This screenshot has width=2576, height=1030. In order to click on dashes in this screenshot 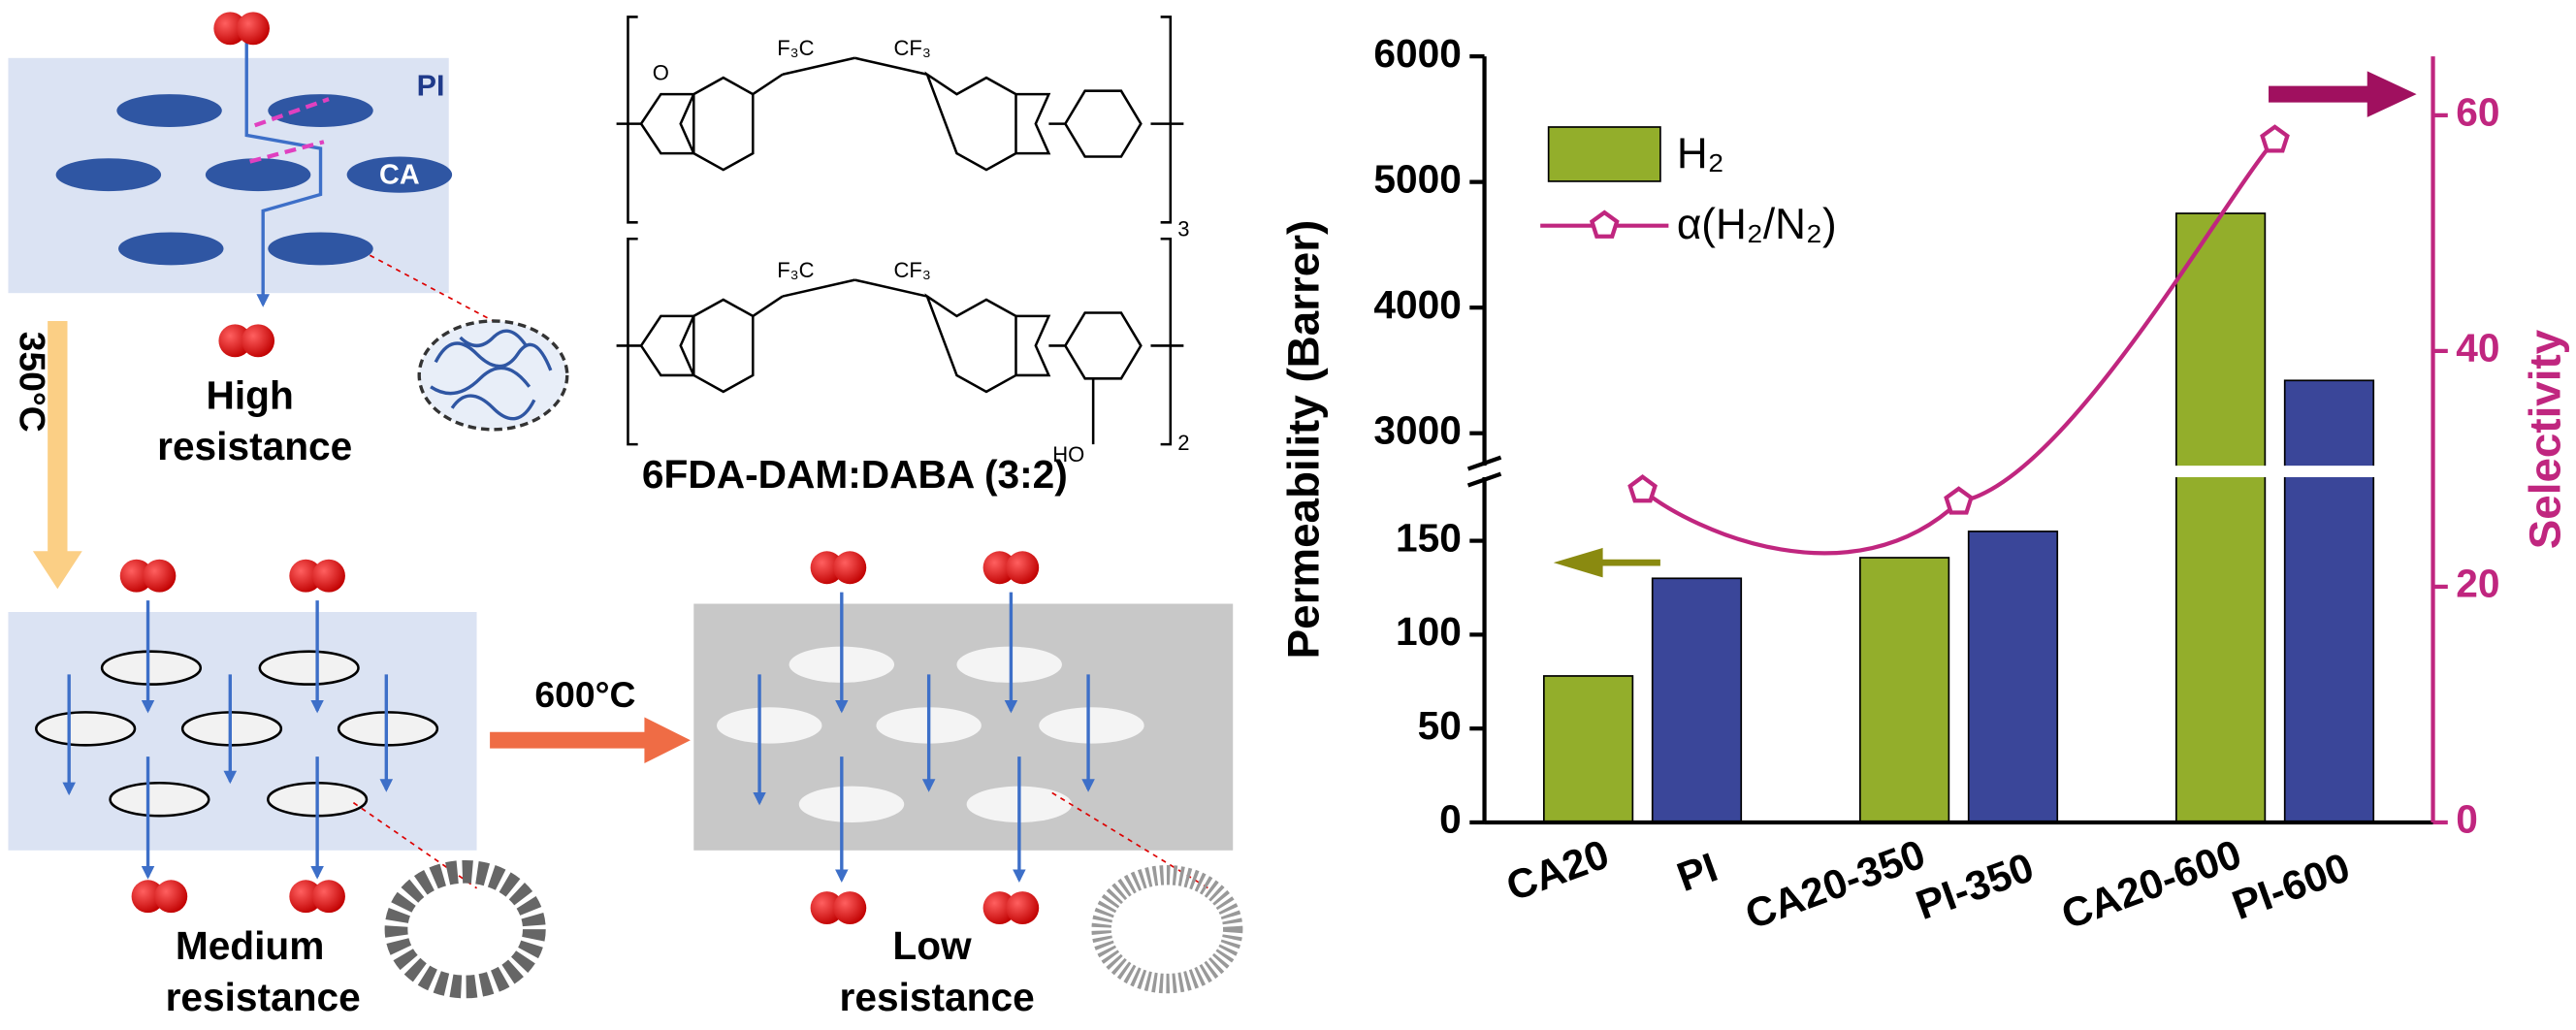, I will do `click(289, 130)`.